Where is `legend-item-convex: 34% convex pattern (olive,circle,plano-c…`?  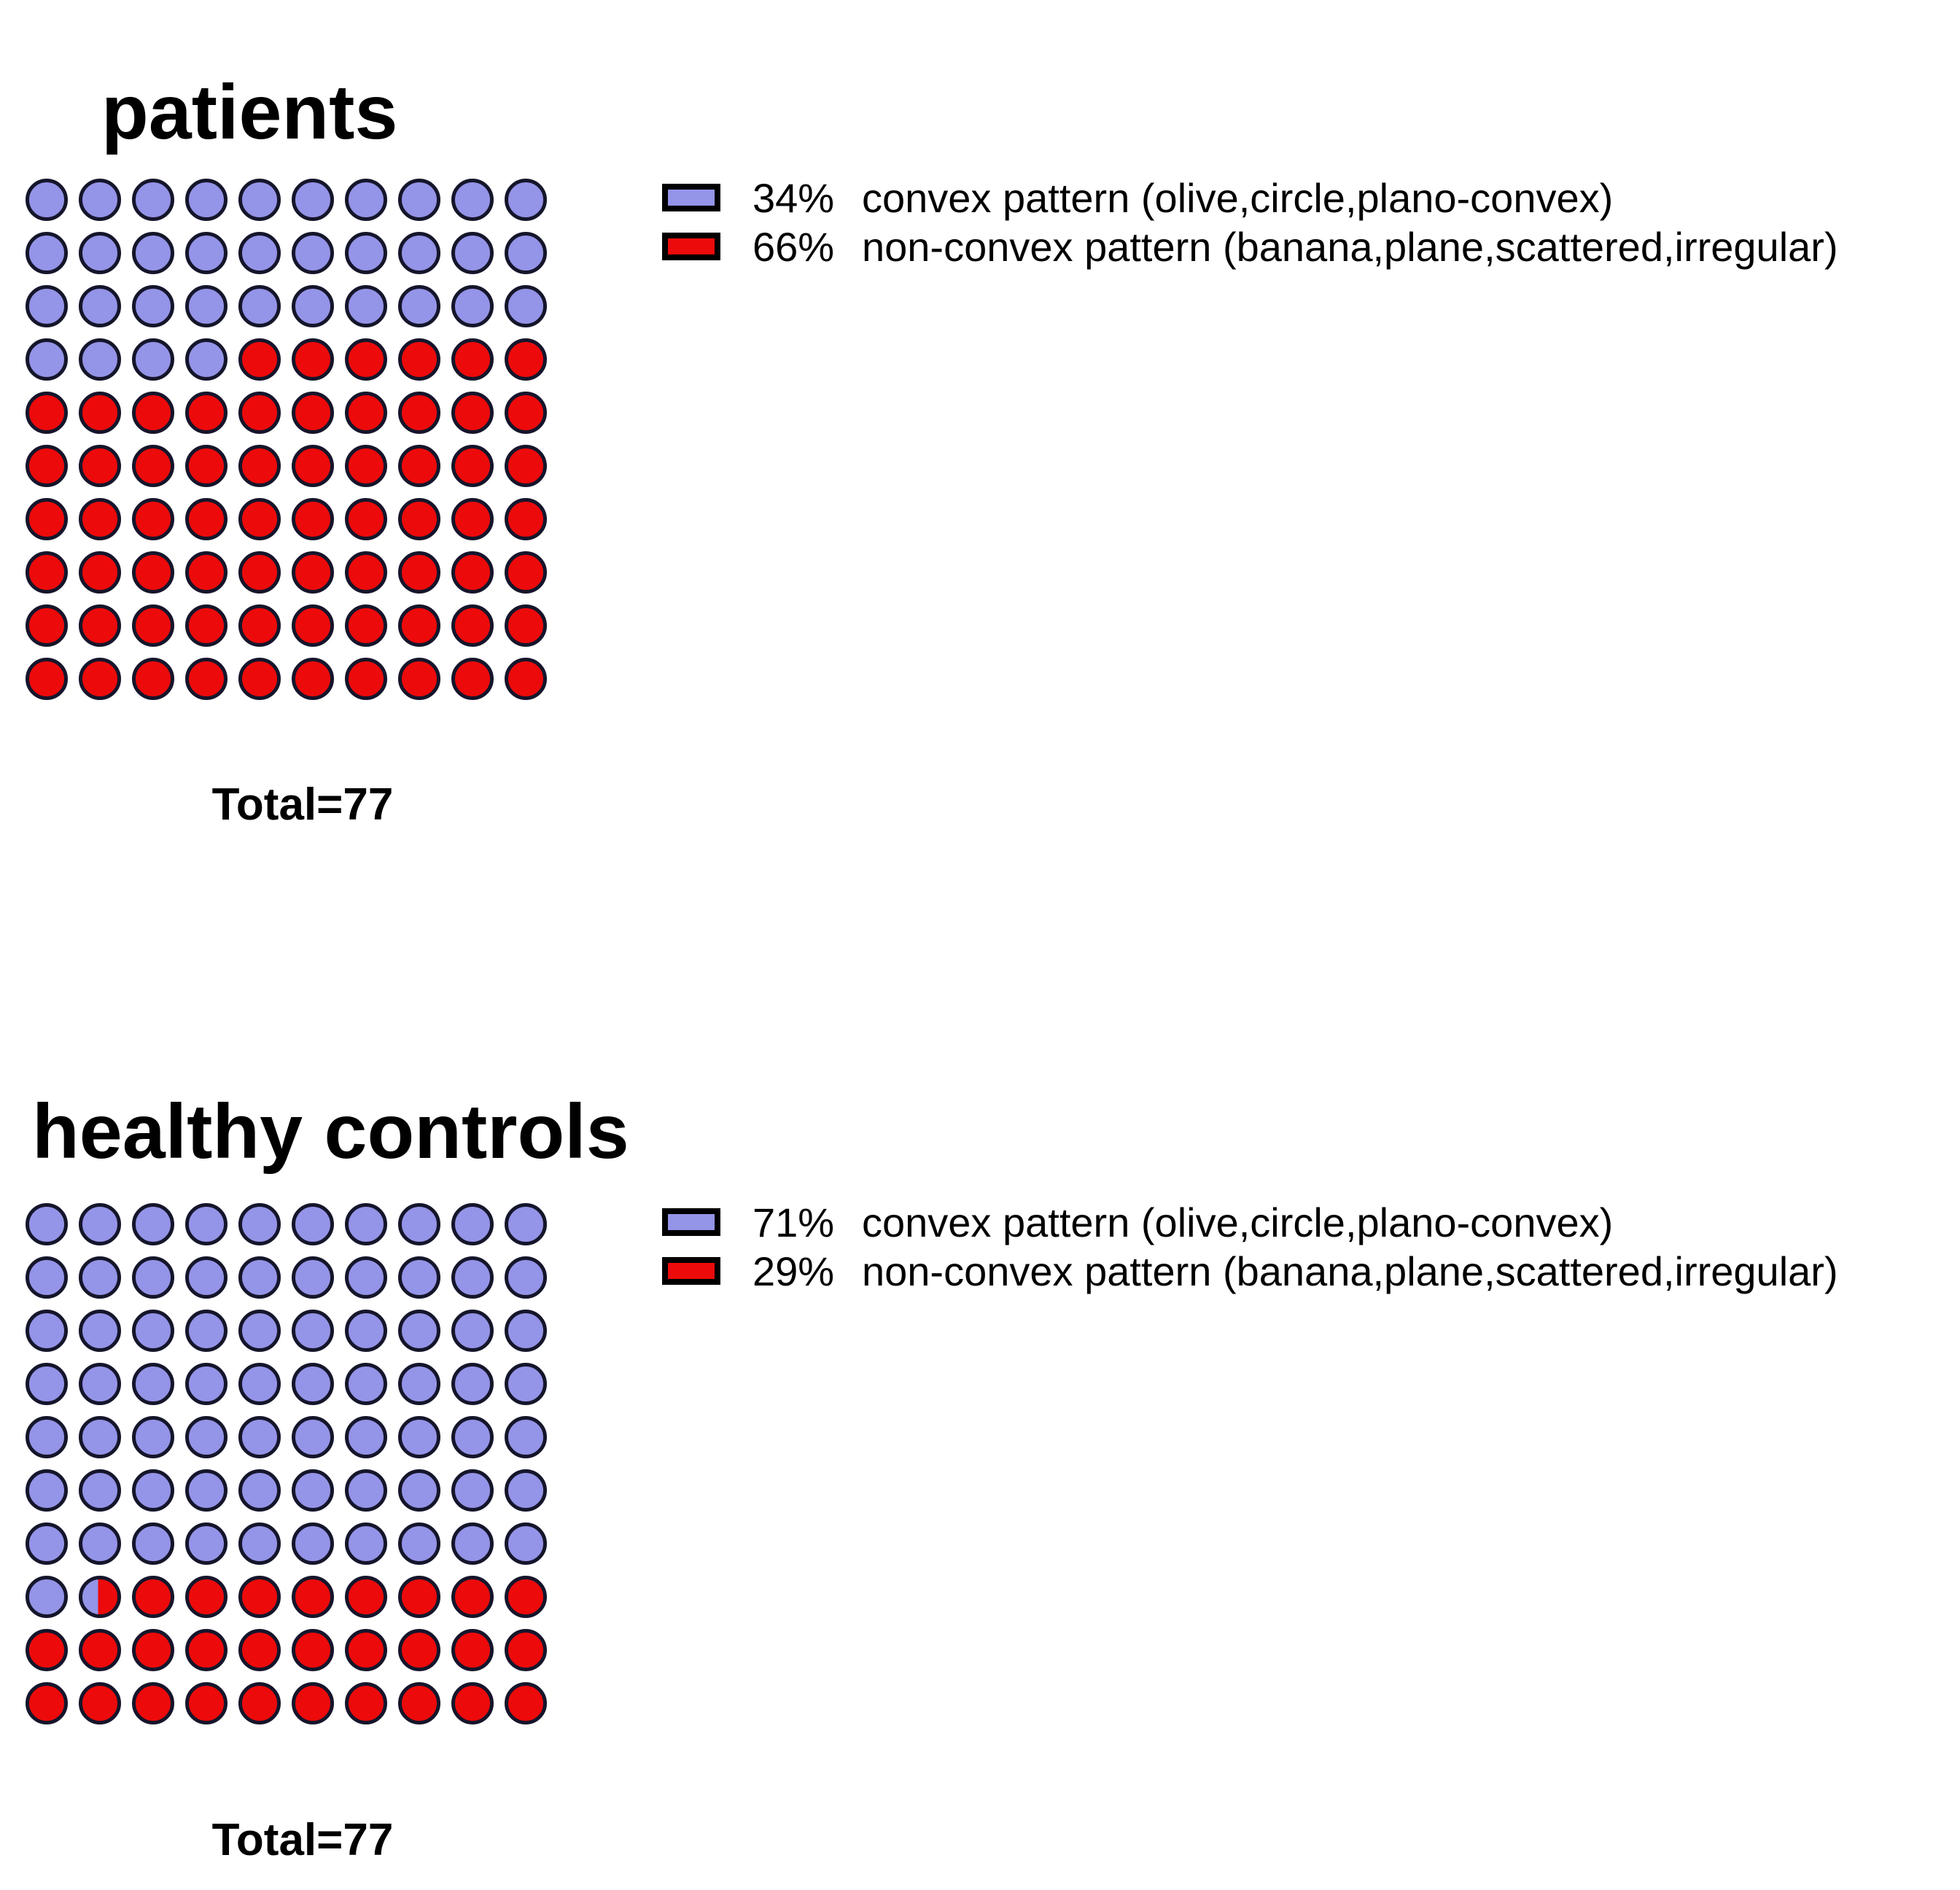
legend-item-convex: 34% convex pattern (olive,circle,plano-c… is located at coordinates (1250, 197).